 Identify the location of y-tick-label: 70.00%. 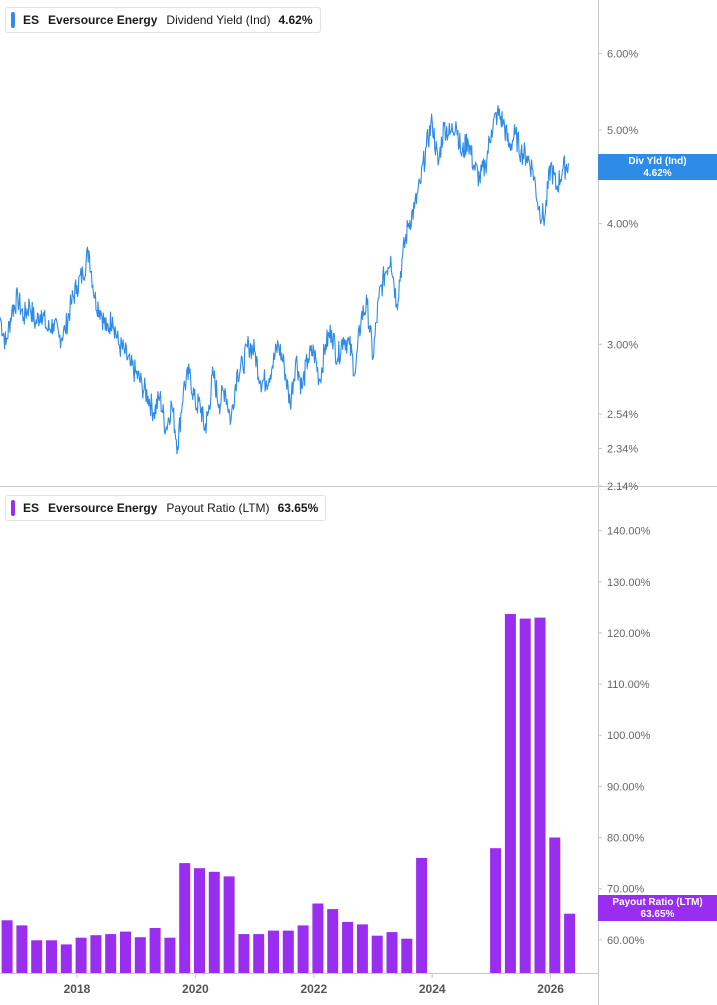
(626, 890).